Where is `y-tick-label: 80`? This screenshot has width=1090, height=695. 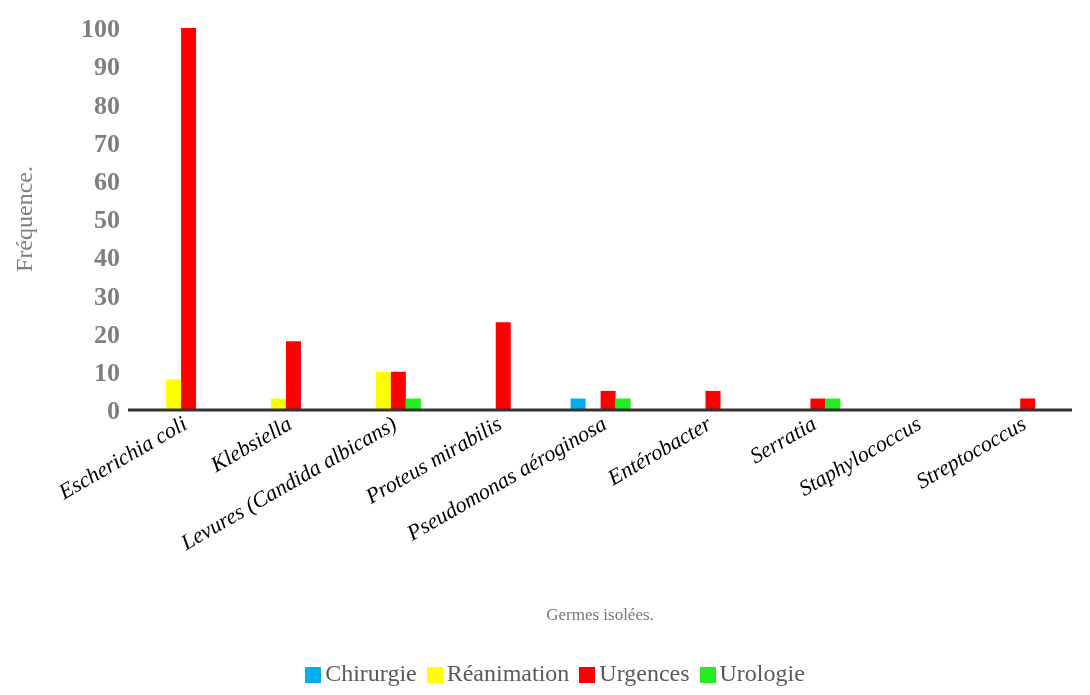 y-tick-label: 80 is located at coordinates (107, 105).